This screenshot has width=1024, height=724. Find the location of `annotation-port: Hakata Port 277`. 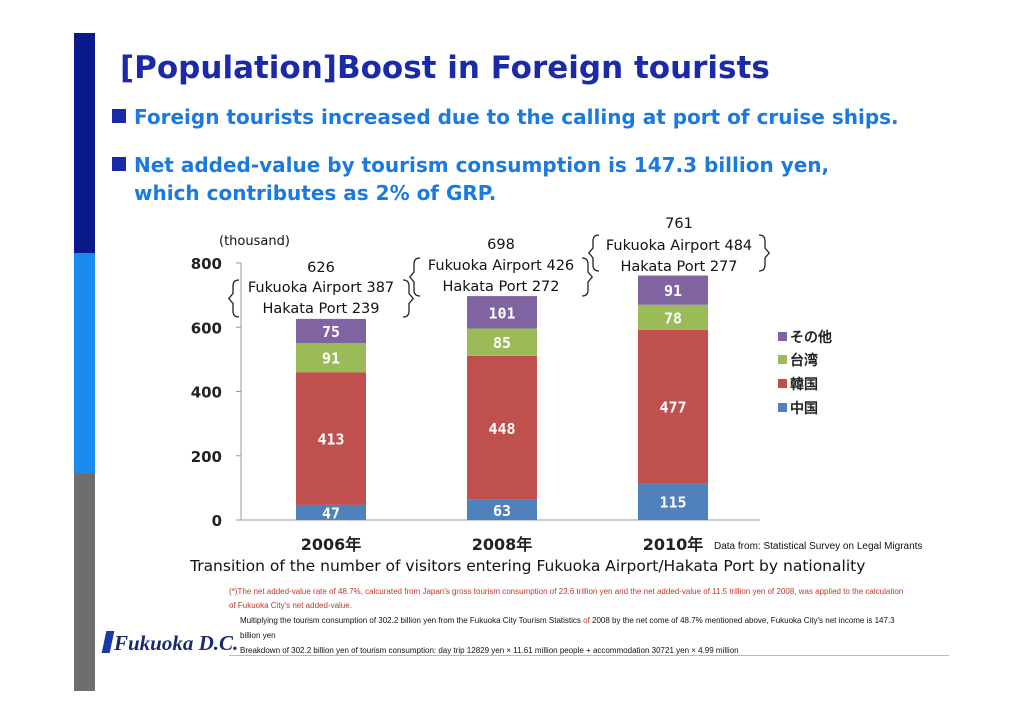

annotation-port: Hakata Port 277 is located at coordinates (678, 267).